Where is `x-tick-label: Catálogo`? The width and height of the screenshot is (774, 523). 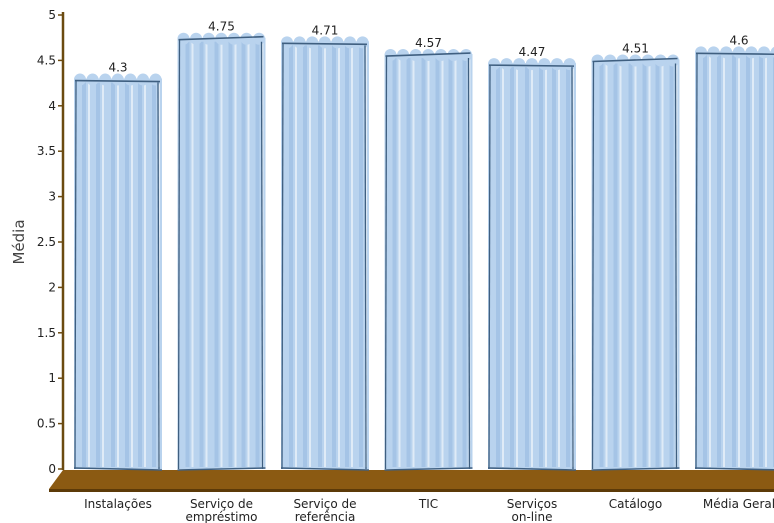
x-tick-label: Catálogo is located at coordinates (635, 504).